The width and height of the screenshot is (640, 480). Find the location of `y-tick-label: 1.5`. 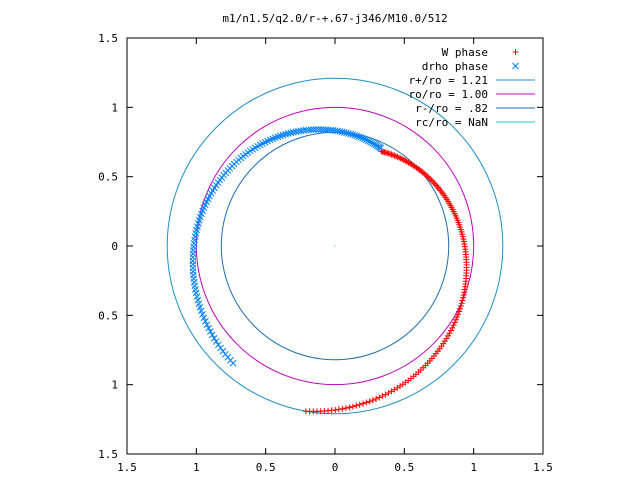

y-tick-label: 1.5 is located at coordinates (108, 38).